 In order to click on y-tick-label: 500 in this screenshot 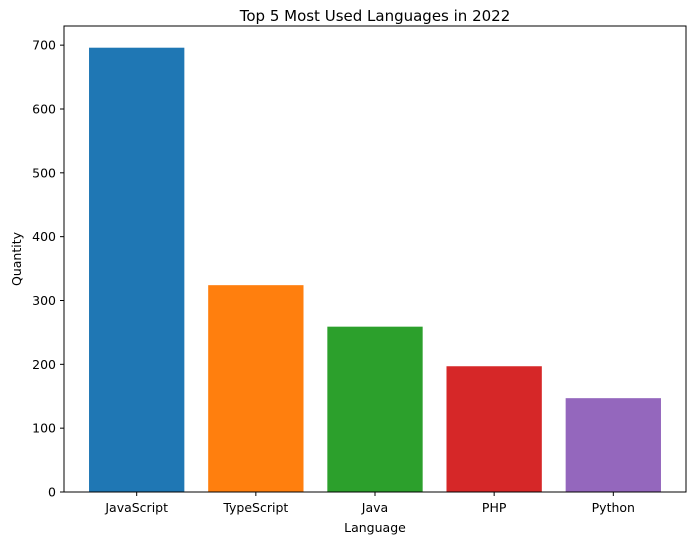, I will do `click(44, 172)`.